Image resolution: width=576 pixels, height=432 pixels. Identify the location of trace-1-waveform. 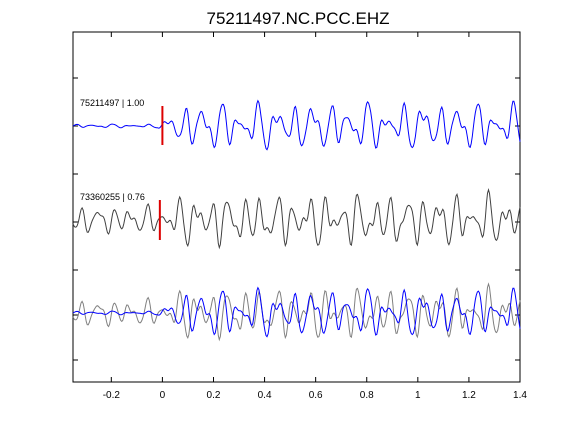
(296, 125).